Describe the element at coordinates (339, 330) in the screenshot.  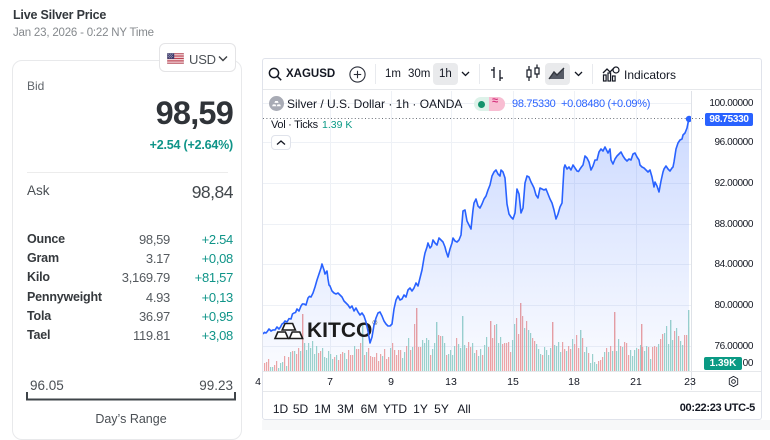
I see `svg-text: KITCO` at that location.